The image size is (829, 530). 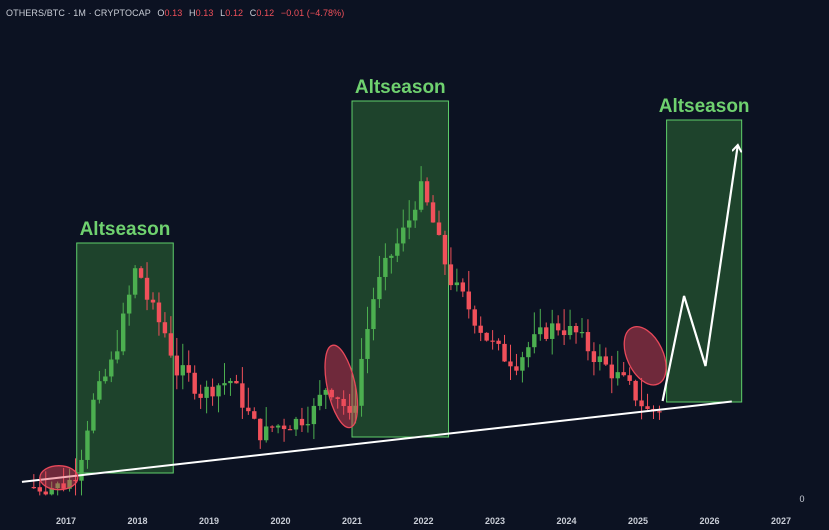 What do you see at coordinates (234, 13) in the screenshot?
I see `low-value: 0.12` at bounding box center [234, 13].